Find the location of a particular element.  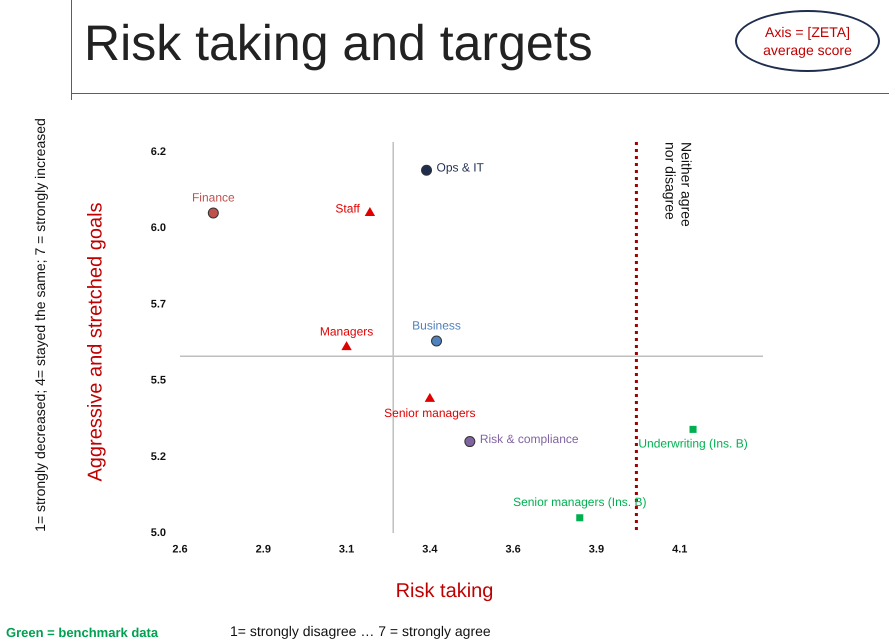

ref-line-label: Neither agree nor disagree is located at coordinates (678, 185).